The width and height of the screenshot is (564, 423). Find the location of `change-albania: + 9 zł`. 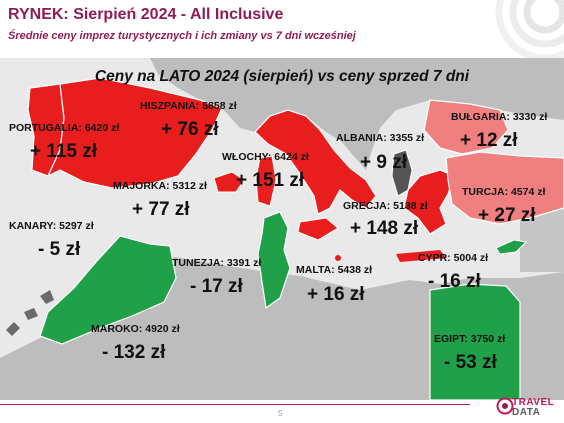

change-albania: + 9 zł is located at coordinates (383, 162).